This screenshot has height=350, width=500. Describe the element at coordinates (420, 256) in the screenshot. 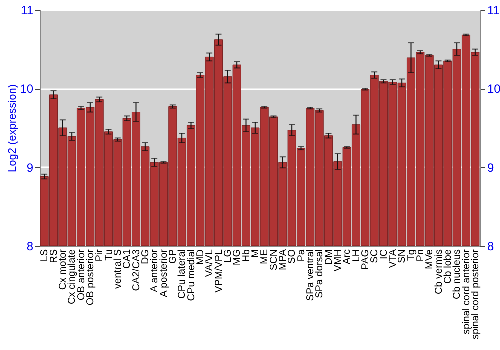

I see `x-tick-label: Pn` at that location.